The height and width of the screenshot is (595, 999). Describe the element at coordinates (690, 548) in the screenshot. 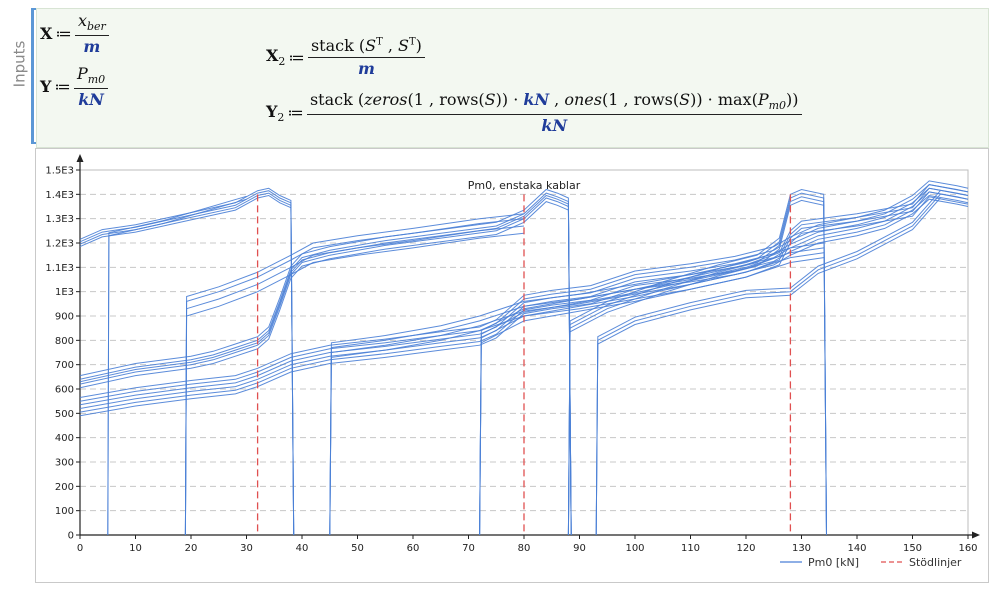

I see `x-tick-label: 110` at that location.